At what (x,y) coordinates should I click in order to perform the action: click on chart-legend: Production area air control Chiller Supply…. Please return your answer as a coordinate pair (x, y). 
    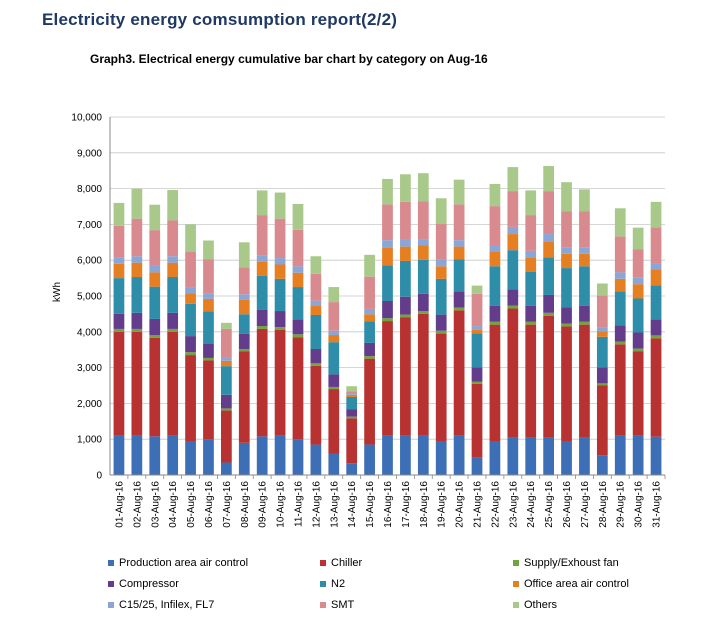
    Looking at the image, I should click on (408, 589).